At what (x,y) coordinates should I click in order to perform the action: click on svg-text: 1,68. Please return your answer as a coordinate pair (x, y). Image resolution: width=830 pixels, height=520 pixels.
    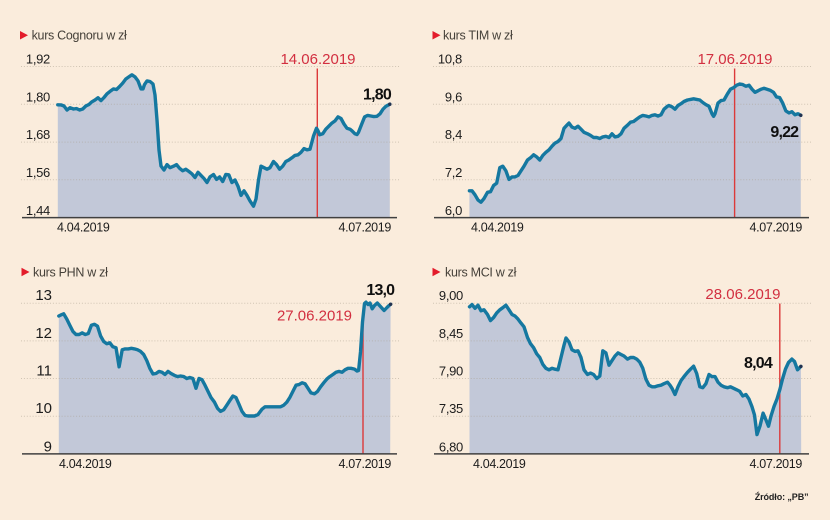
    Looking at the image, I should click on (38, 134).